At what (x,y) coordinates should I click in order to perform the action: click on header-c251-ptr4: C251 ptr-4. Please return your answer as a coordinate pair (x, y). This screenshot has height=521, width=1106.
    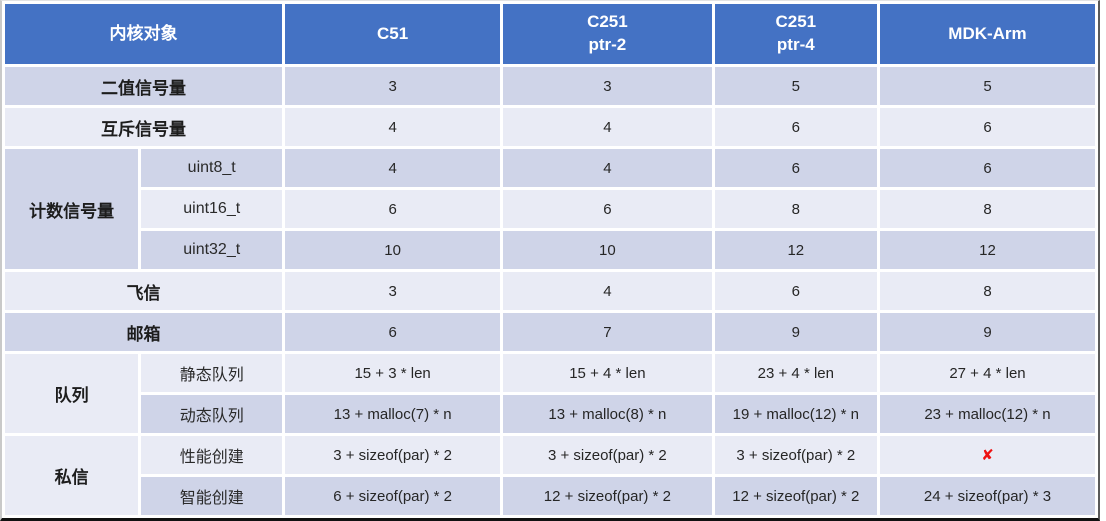
    Looking at the image, I should click on (795, 34).